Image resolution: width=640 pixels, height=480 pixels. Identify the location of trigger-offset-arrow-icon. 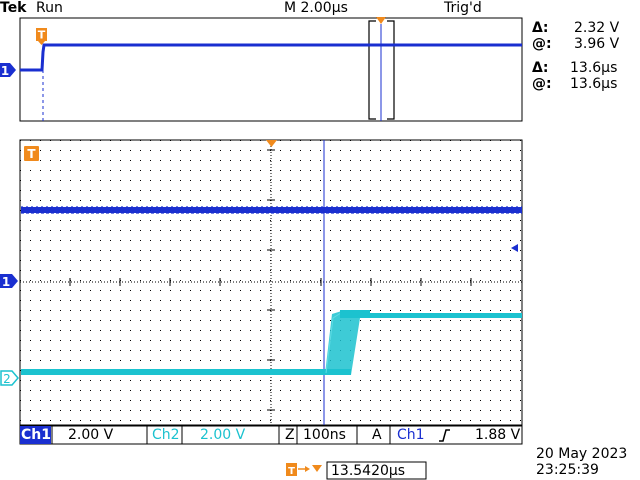
(307, 469).